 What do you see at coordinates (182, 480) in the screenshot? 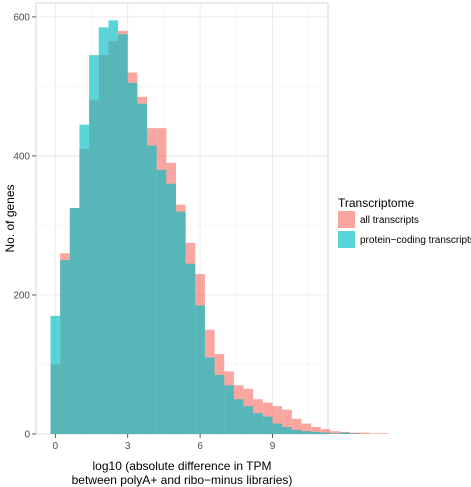
I see `x-axis-title-line2: between polyA+ and ribo−minus libraries)` at bounding box center [182, 480].